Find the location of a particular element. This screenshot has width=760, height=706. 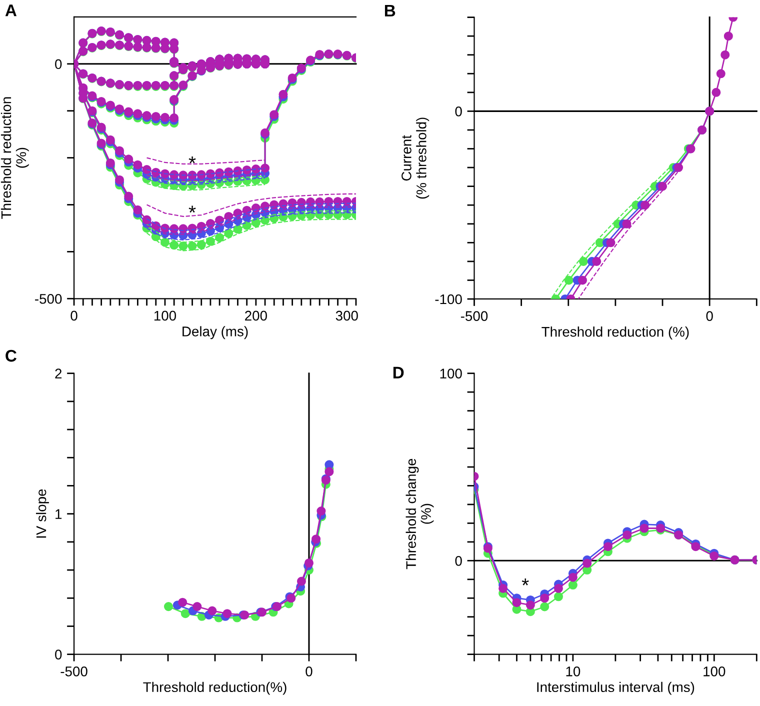

x-axis-title: Threshold reduction (%) is located at coordinates (615, 333).